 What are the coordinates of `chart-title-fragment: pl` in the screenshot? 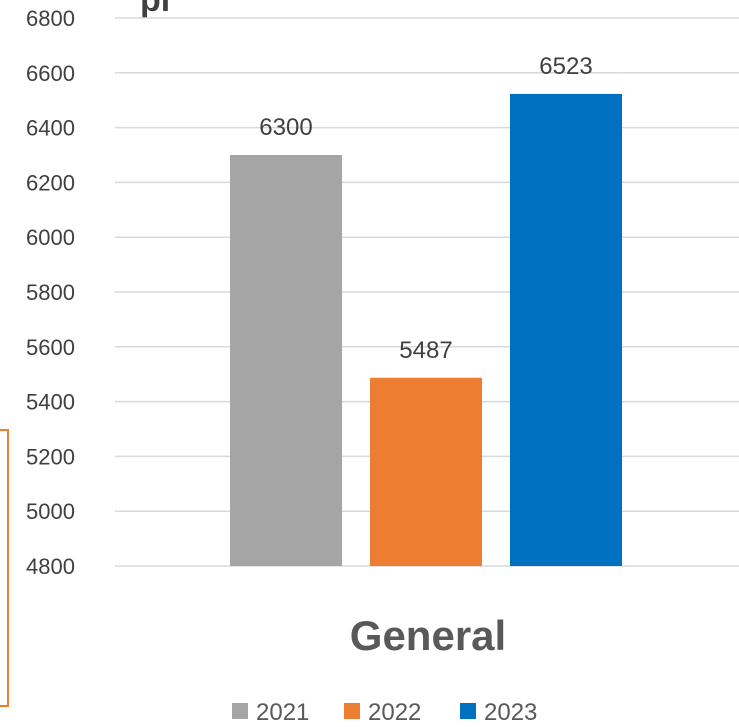 It's located at (155, 9).